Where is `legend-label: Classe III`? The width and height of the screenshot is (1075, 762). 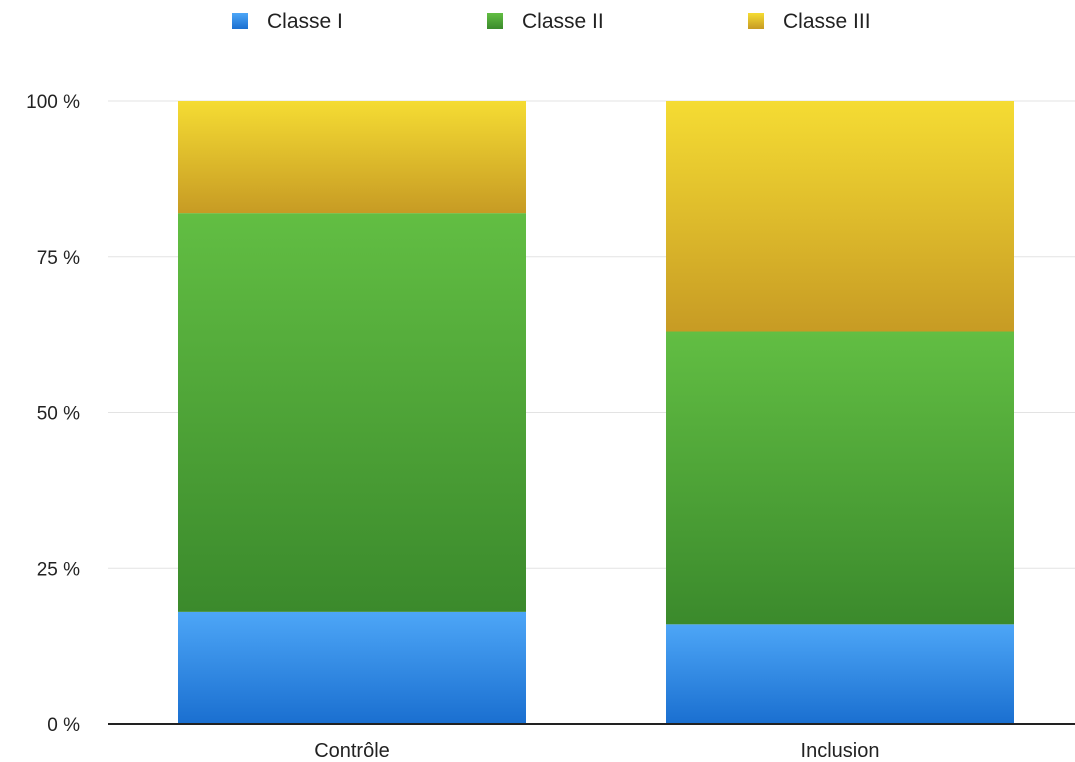 legend-label: Classe III is located at coordinates (827, 21).